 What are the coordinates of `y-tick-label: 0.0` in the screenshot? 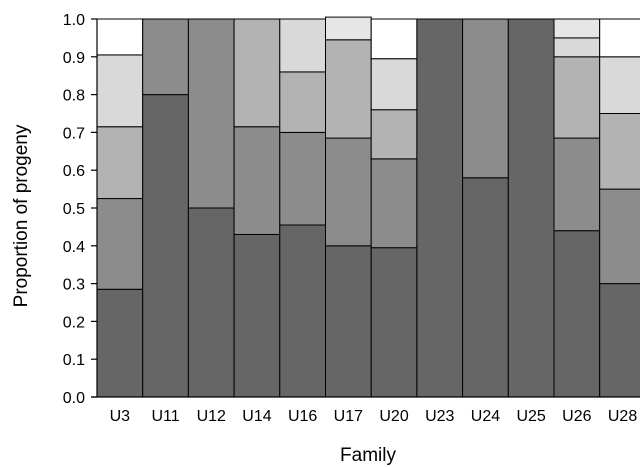 It's located at (74, 398).